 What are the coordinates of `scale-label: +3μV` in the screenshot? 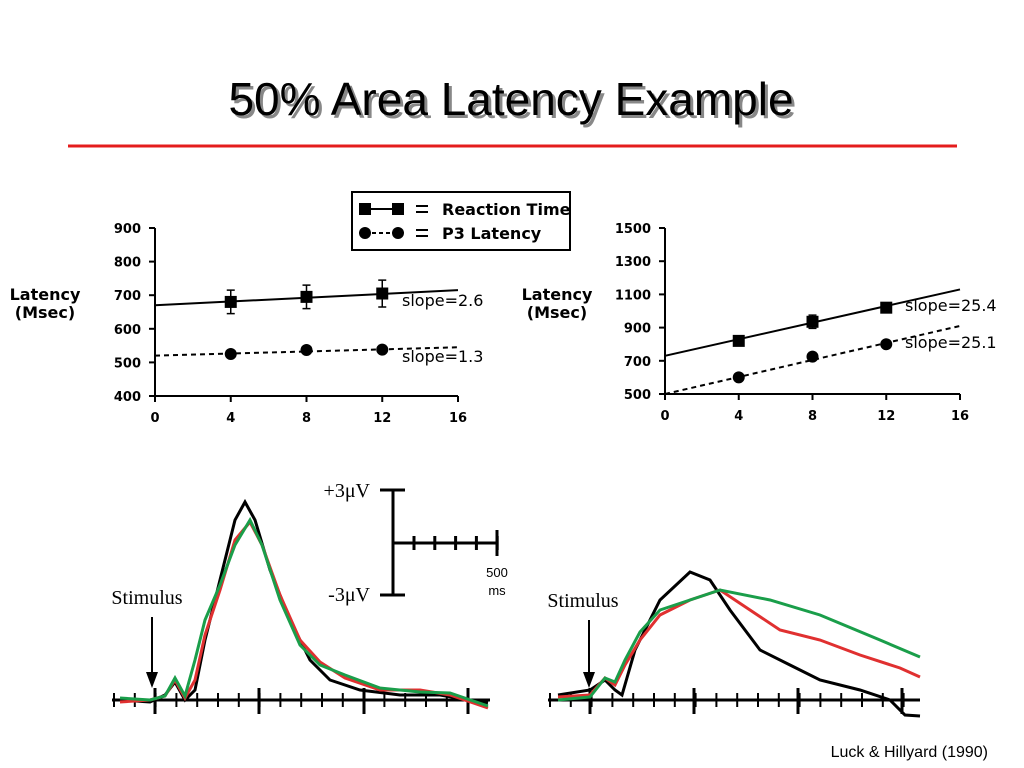 It's located at (347, 491).